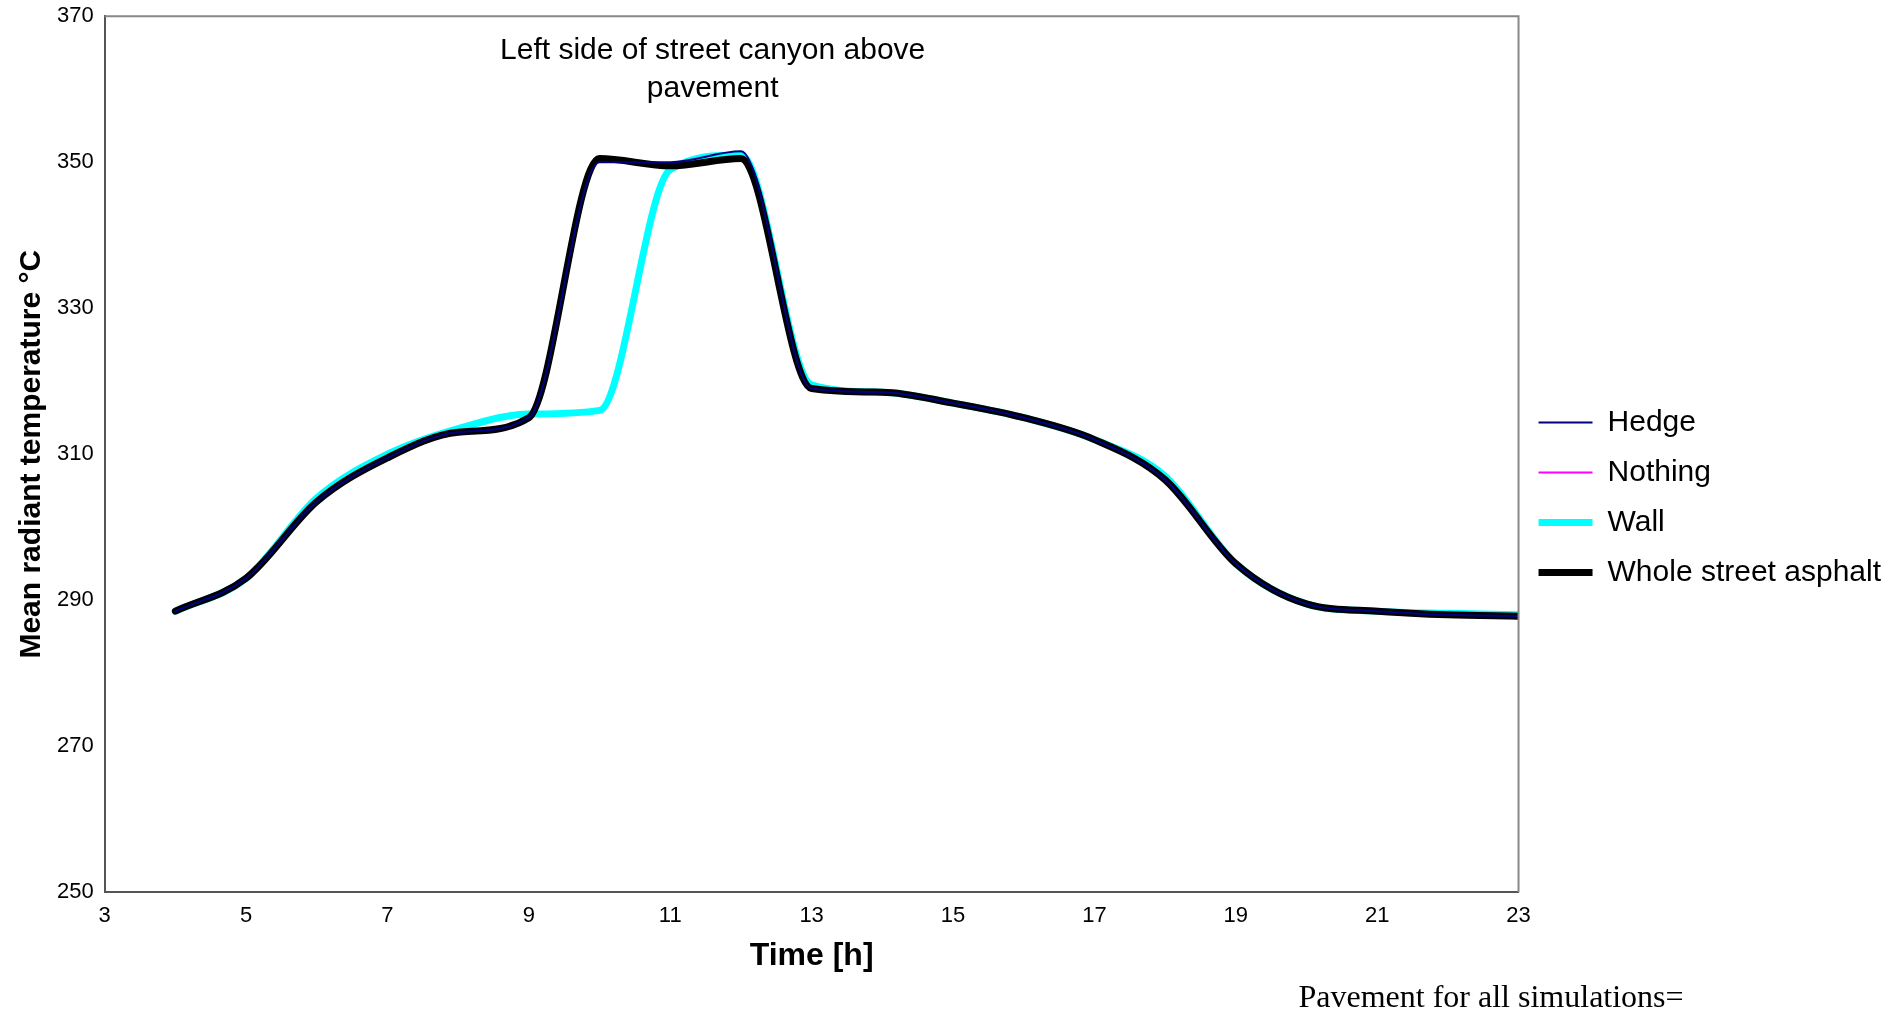 Image resolution: width=1891 pixels, height=1019 pixels. What do you see at coordinates (1094, 915) in the screenshot?
I see `x-tick-label: 17` at bounding box center [1094, 915].